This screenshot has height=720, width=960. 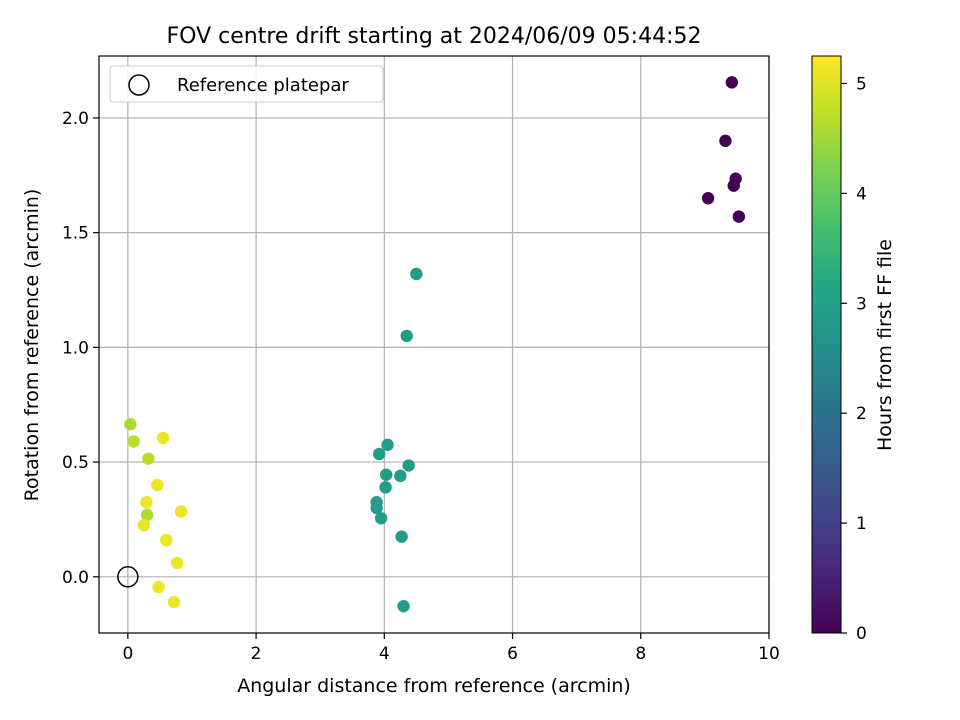 What do you see at coordinates (861, 194) in the screenshot?
I see `colorbar-tick-label: 4` at bounding box center [861, 194].